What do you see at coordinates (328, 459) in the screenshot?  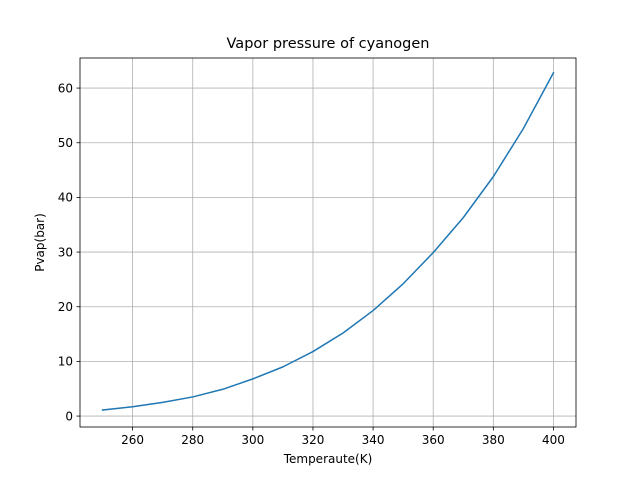 I see `x-axis-label: Temperaute(K)` at bounding box center [328, 459].